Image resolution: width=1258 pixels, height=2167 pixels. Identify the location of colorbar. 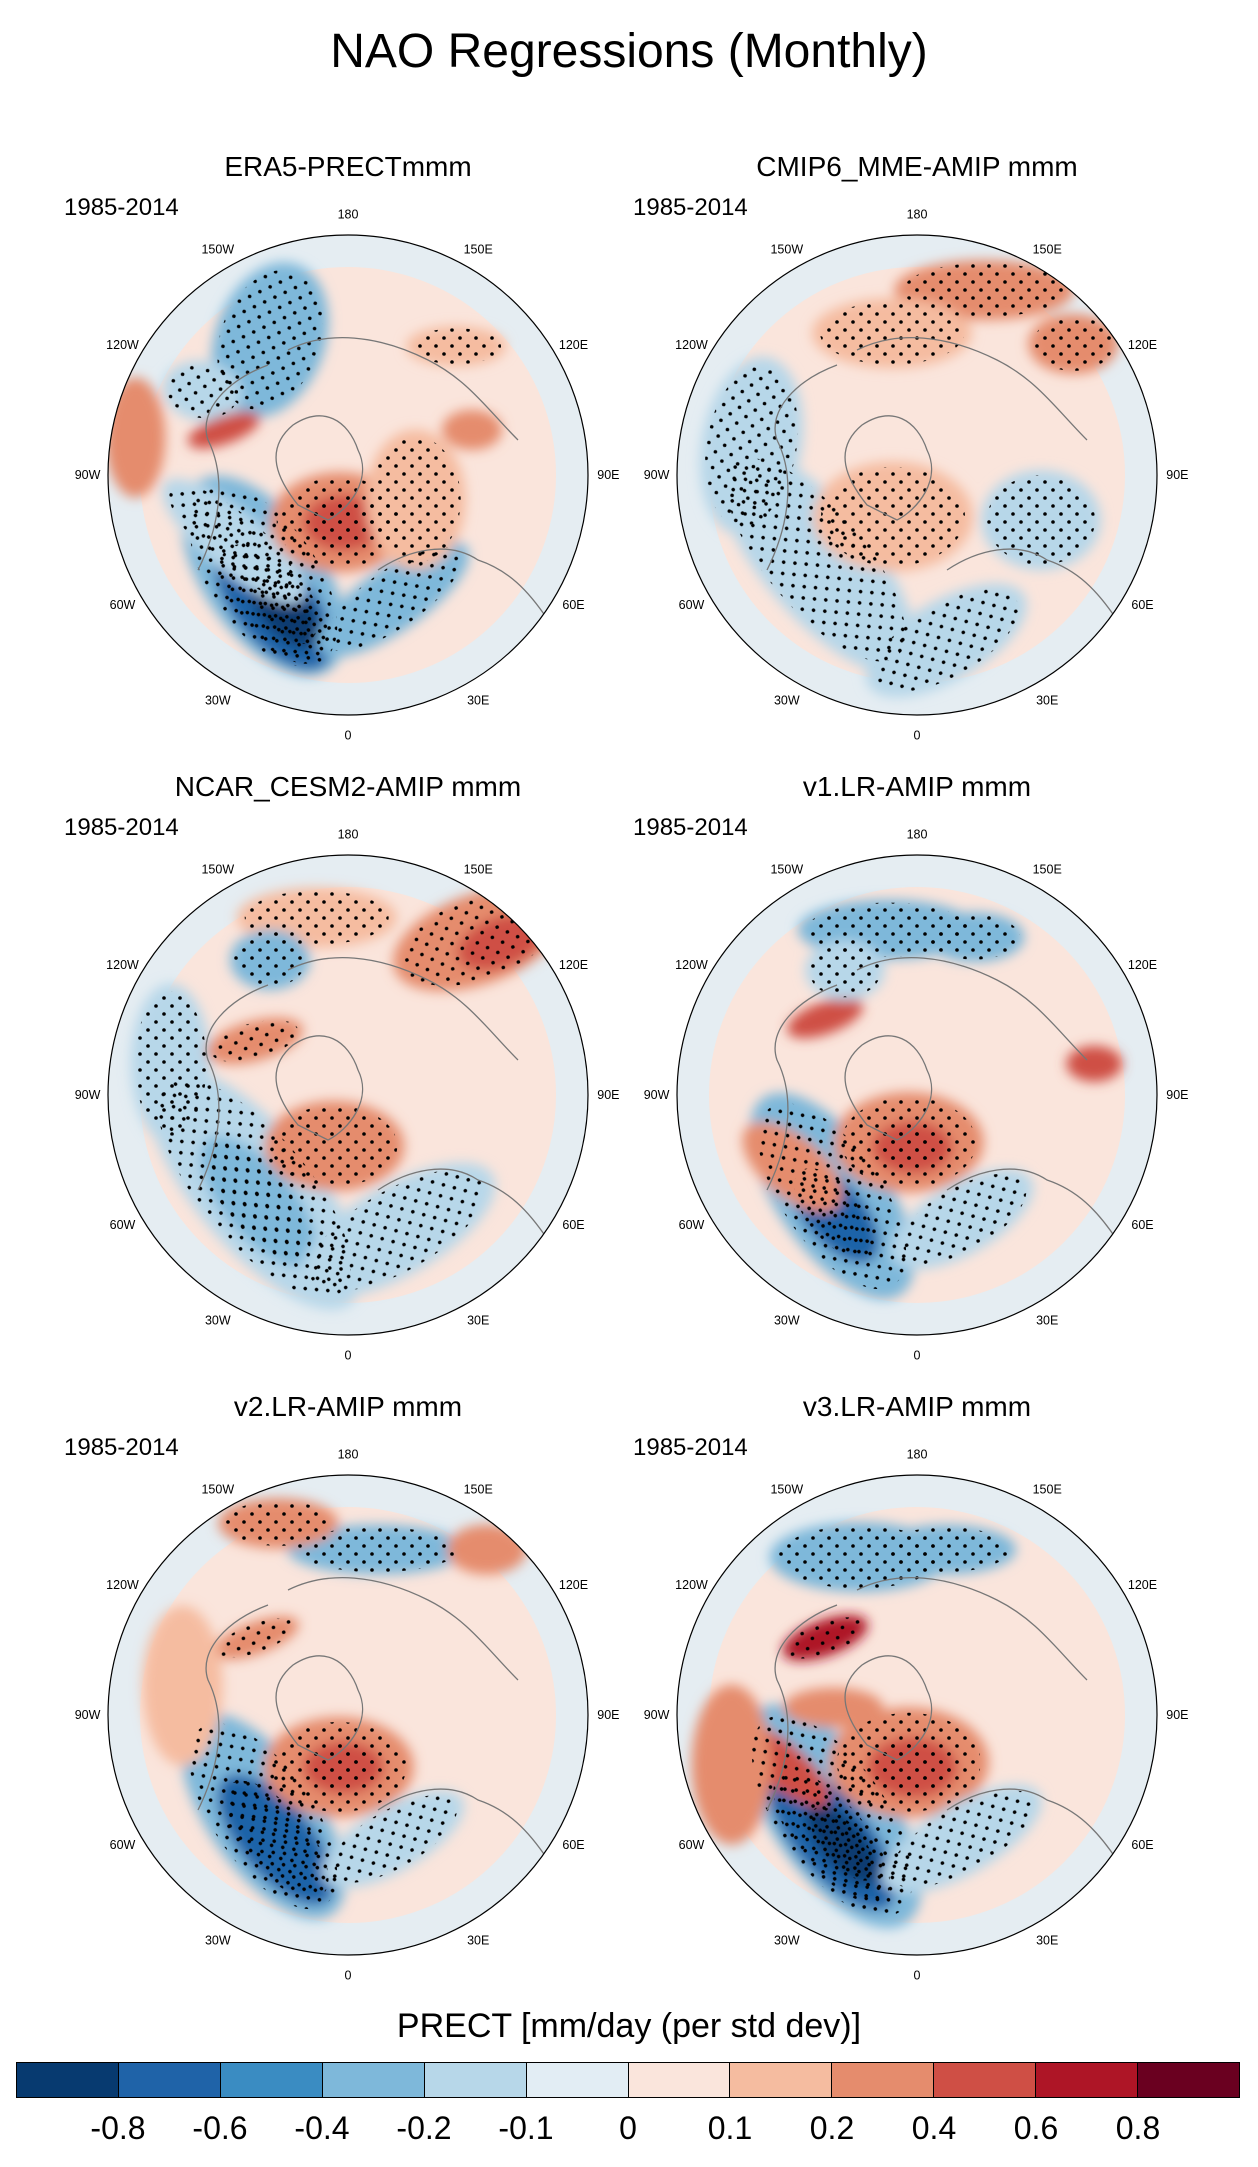
(628, 2080).